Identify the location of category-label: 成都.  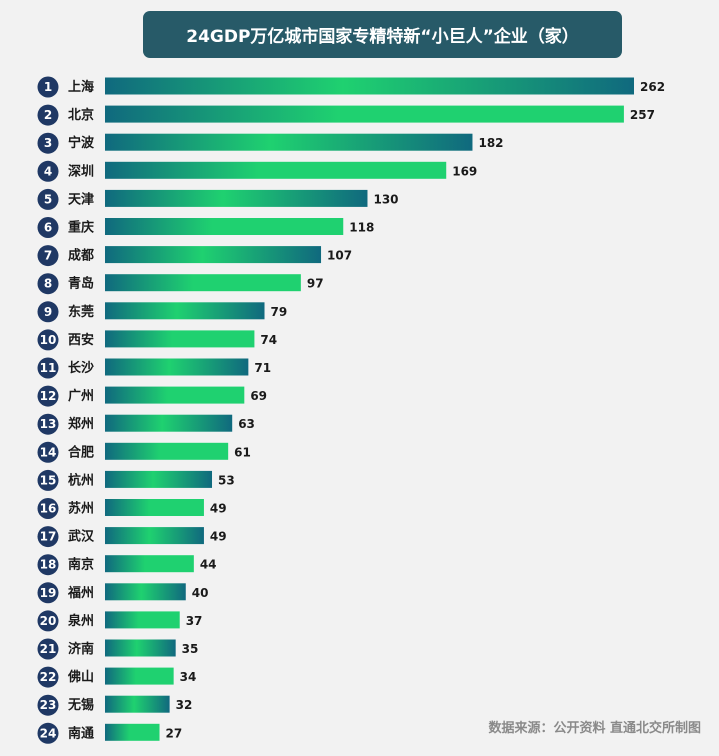
(81, 256).